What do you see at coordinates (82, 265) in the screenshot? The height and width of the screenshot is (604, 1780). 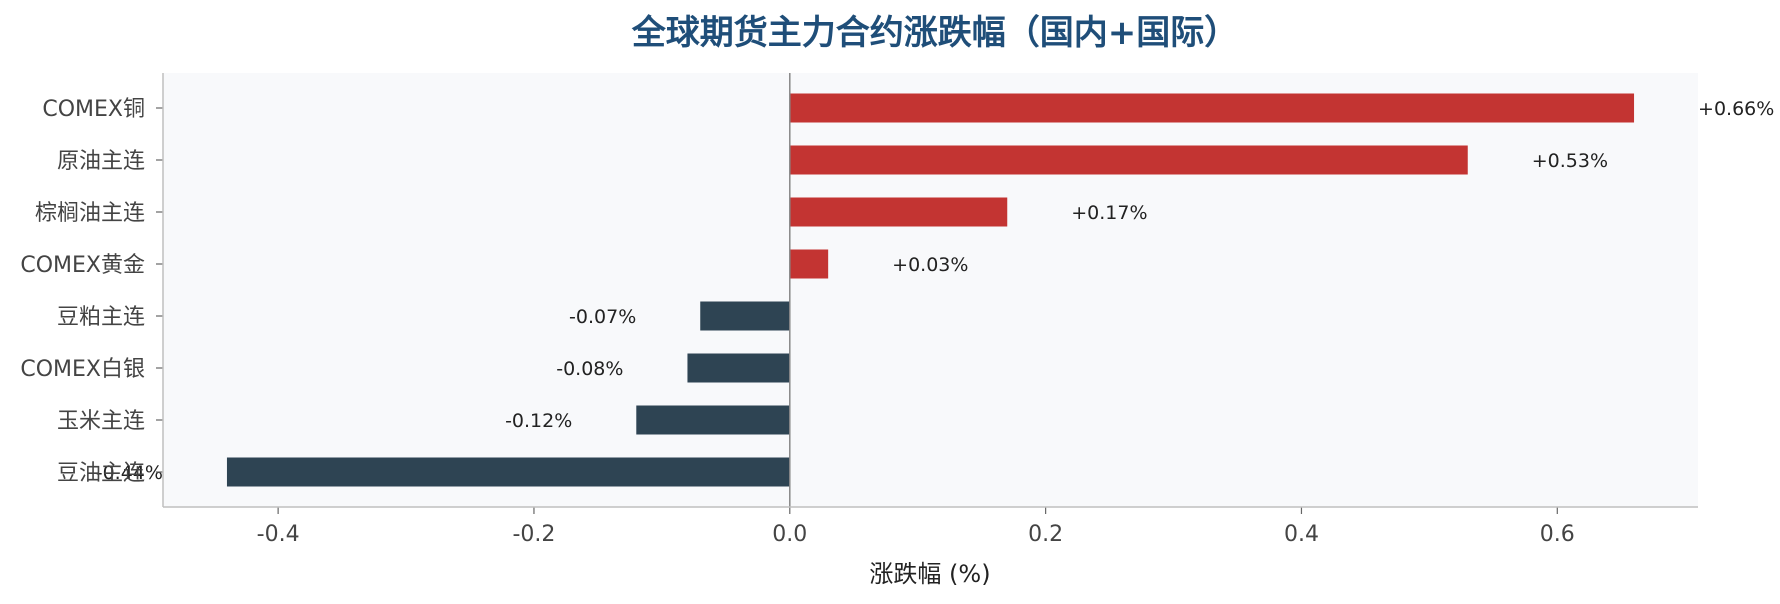 I see `category-label-3: COMEX黄金` at bounding box center [82, 265].